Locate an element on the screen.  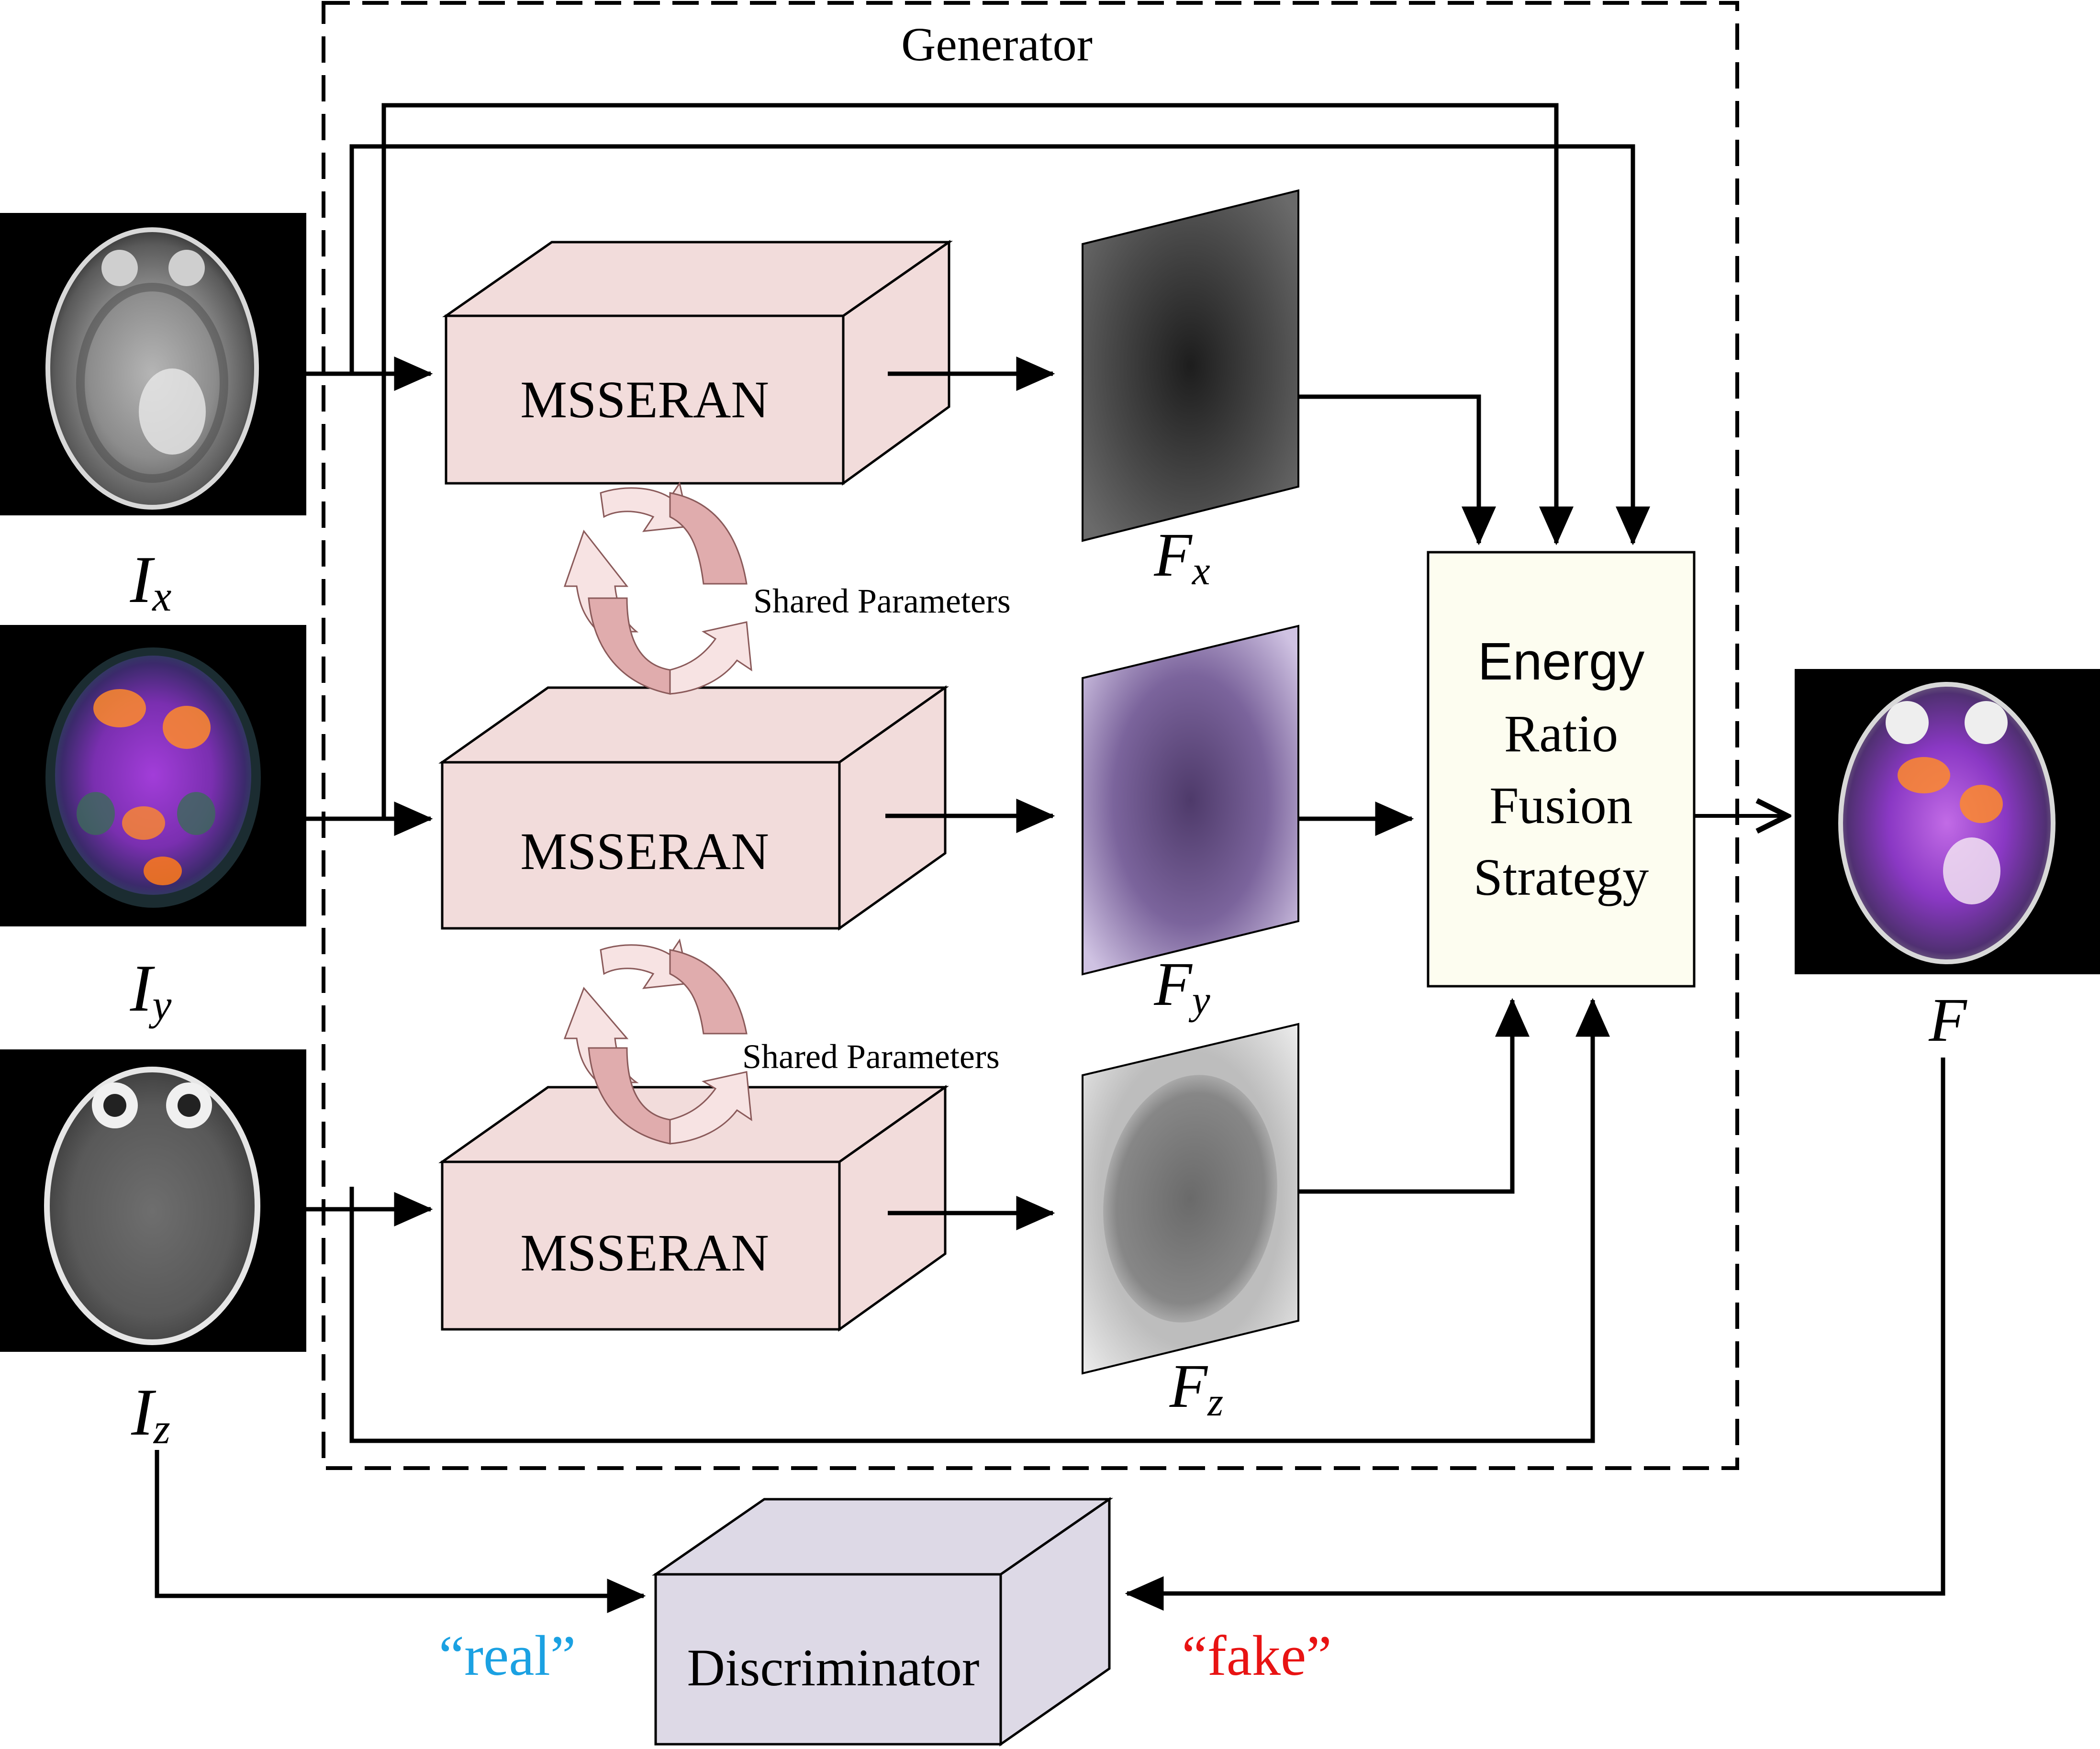
fusion-line-1: Energy is located at coordinates (1561, 662).